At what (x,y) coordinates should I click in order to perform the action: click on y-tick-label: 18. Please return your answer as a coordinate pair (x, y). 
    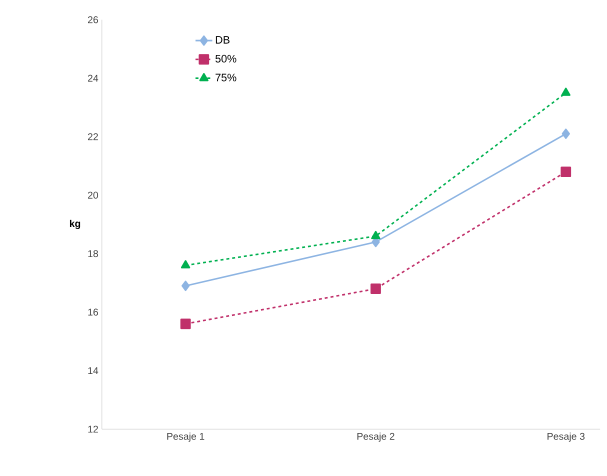
    Looking at the image, I should click on (93, 253).